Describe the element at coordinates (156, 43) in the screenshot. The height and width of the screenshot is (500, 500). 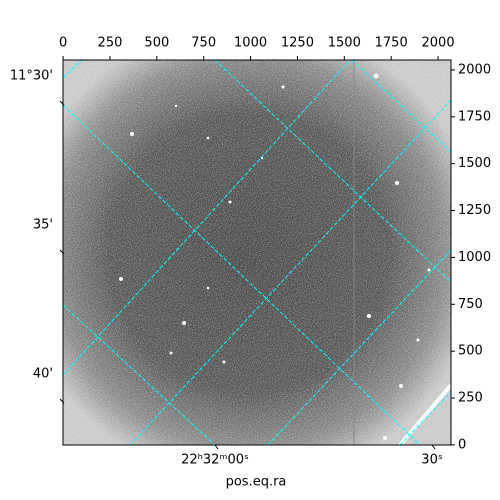
I see `x-tick-label: 500` at that location.